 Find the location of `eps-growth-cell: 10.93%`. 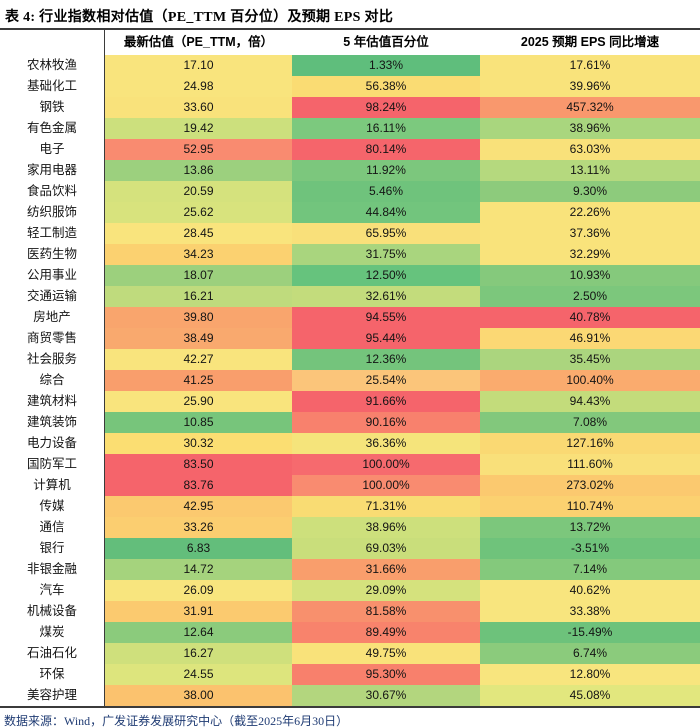

eps-growth-cell: 10.93% is located at coordinates (590, 275).